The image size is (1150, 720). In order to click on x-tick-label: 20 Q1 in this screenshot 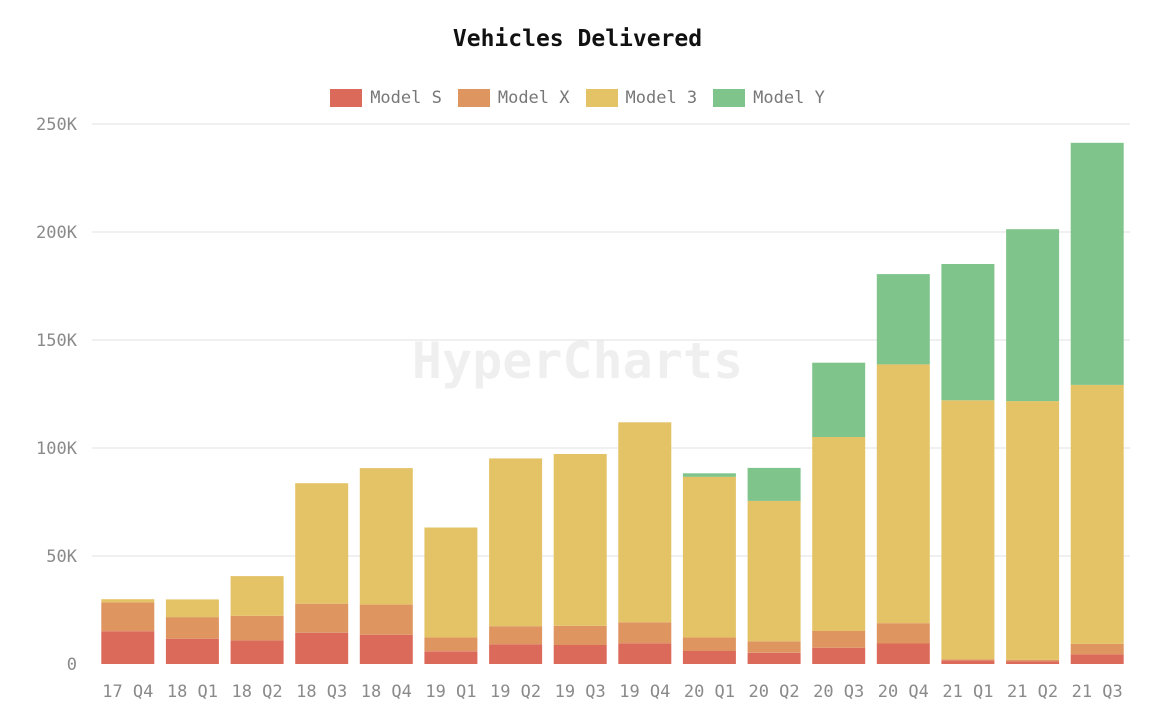, I will do `click(709, 692)`.